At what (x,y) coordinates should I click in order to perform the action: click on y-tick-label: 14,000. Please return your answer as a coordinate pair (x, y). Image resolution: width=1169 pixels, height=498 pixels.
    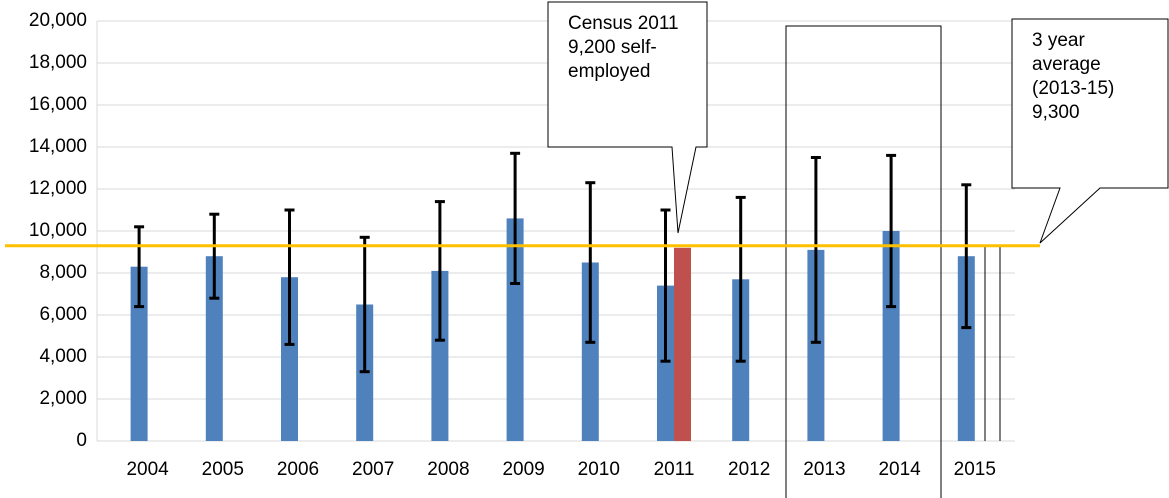
    Looking at the image, I should click on (58, 146).